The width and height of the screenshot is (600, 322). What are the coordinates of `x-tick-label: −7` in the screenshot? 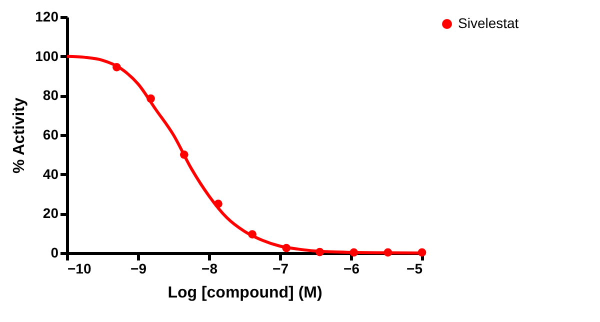 It's located at (280, 268).